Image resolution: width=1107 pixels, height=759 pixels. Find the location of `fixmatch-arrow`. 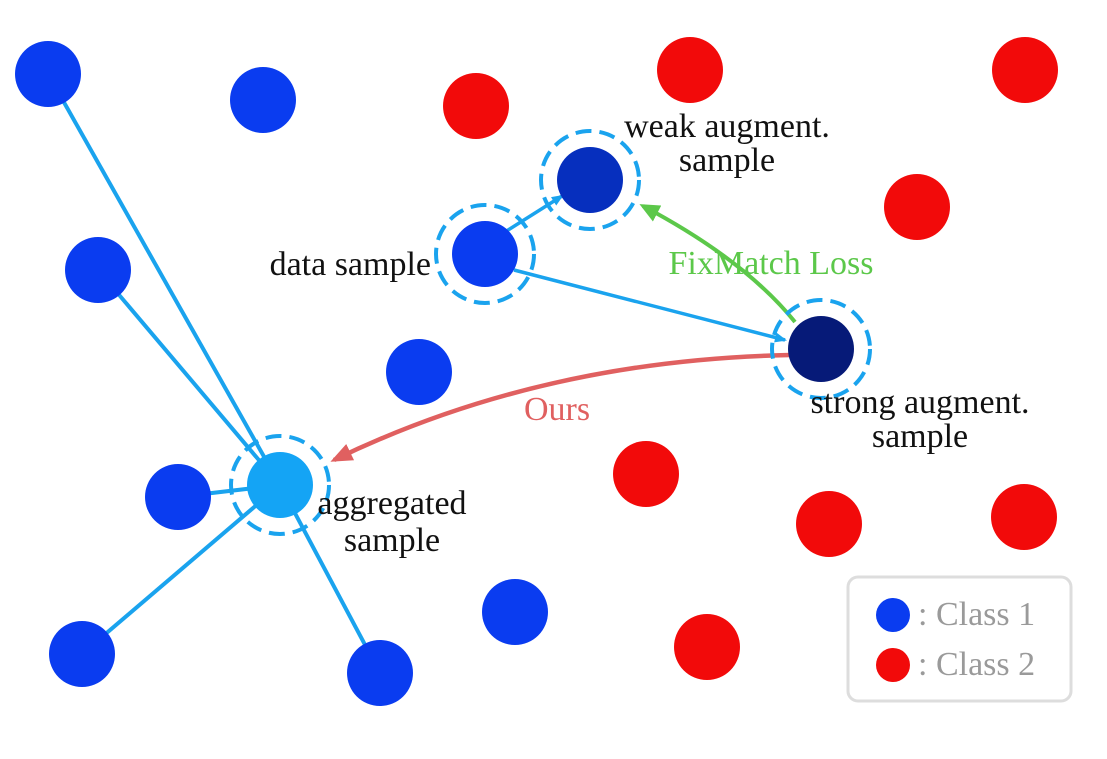

fixmatch-arrow is located at coordinates (718, 264).